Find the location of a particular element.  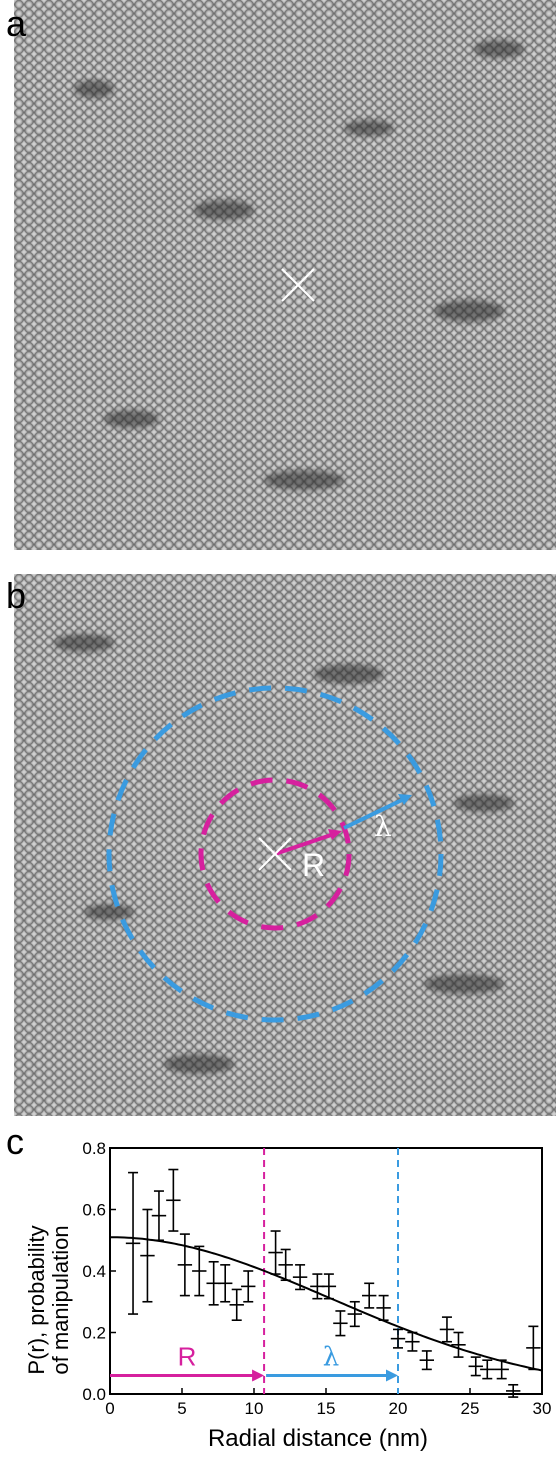

lambda-arrowhead-icon is located at coordinates (405, 799).